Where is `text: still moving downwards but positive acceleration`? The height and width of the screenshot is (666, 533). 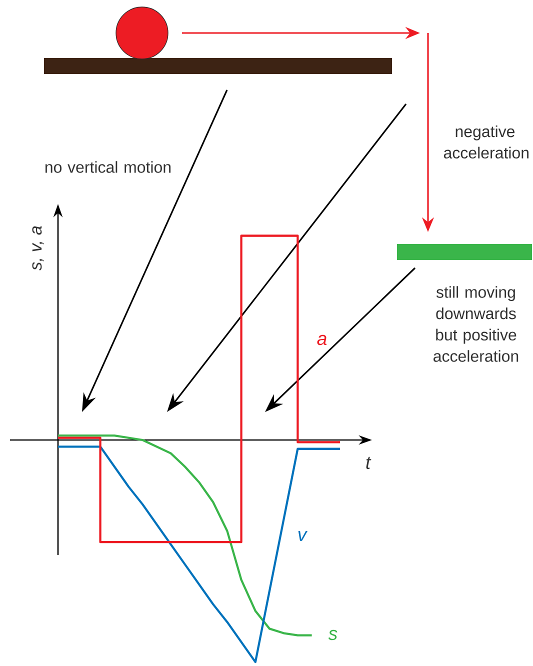 text: still moving downwards but positive acceleration is located at coordinates (476, 324).